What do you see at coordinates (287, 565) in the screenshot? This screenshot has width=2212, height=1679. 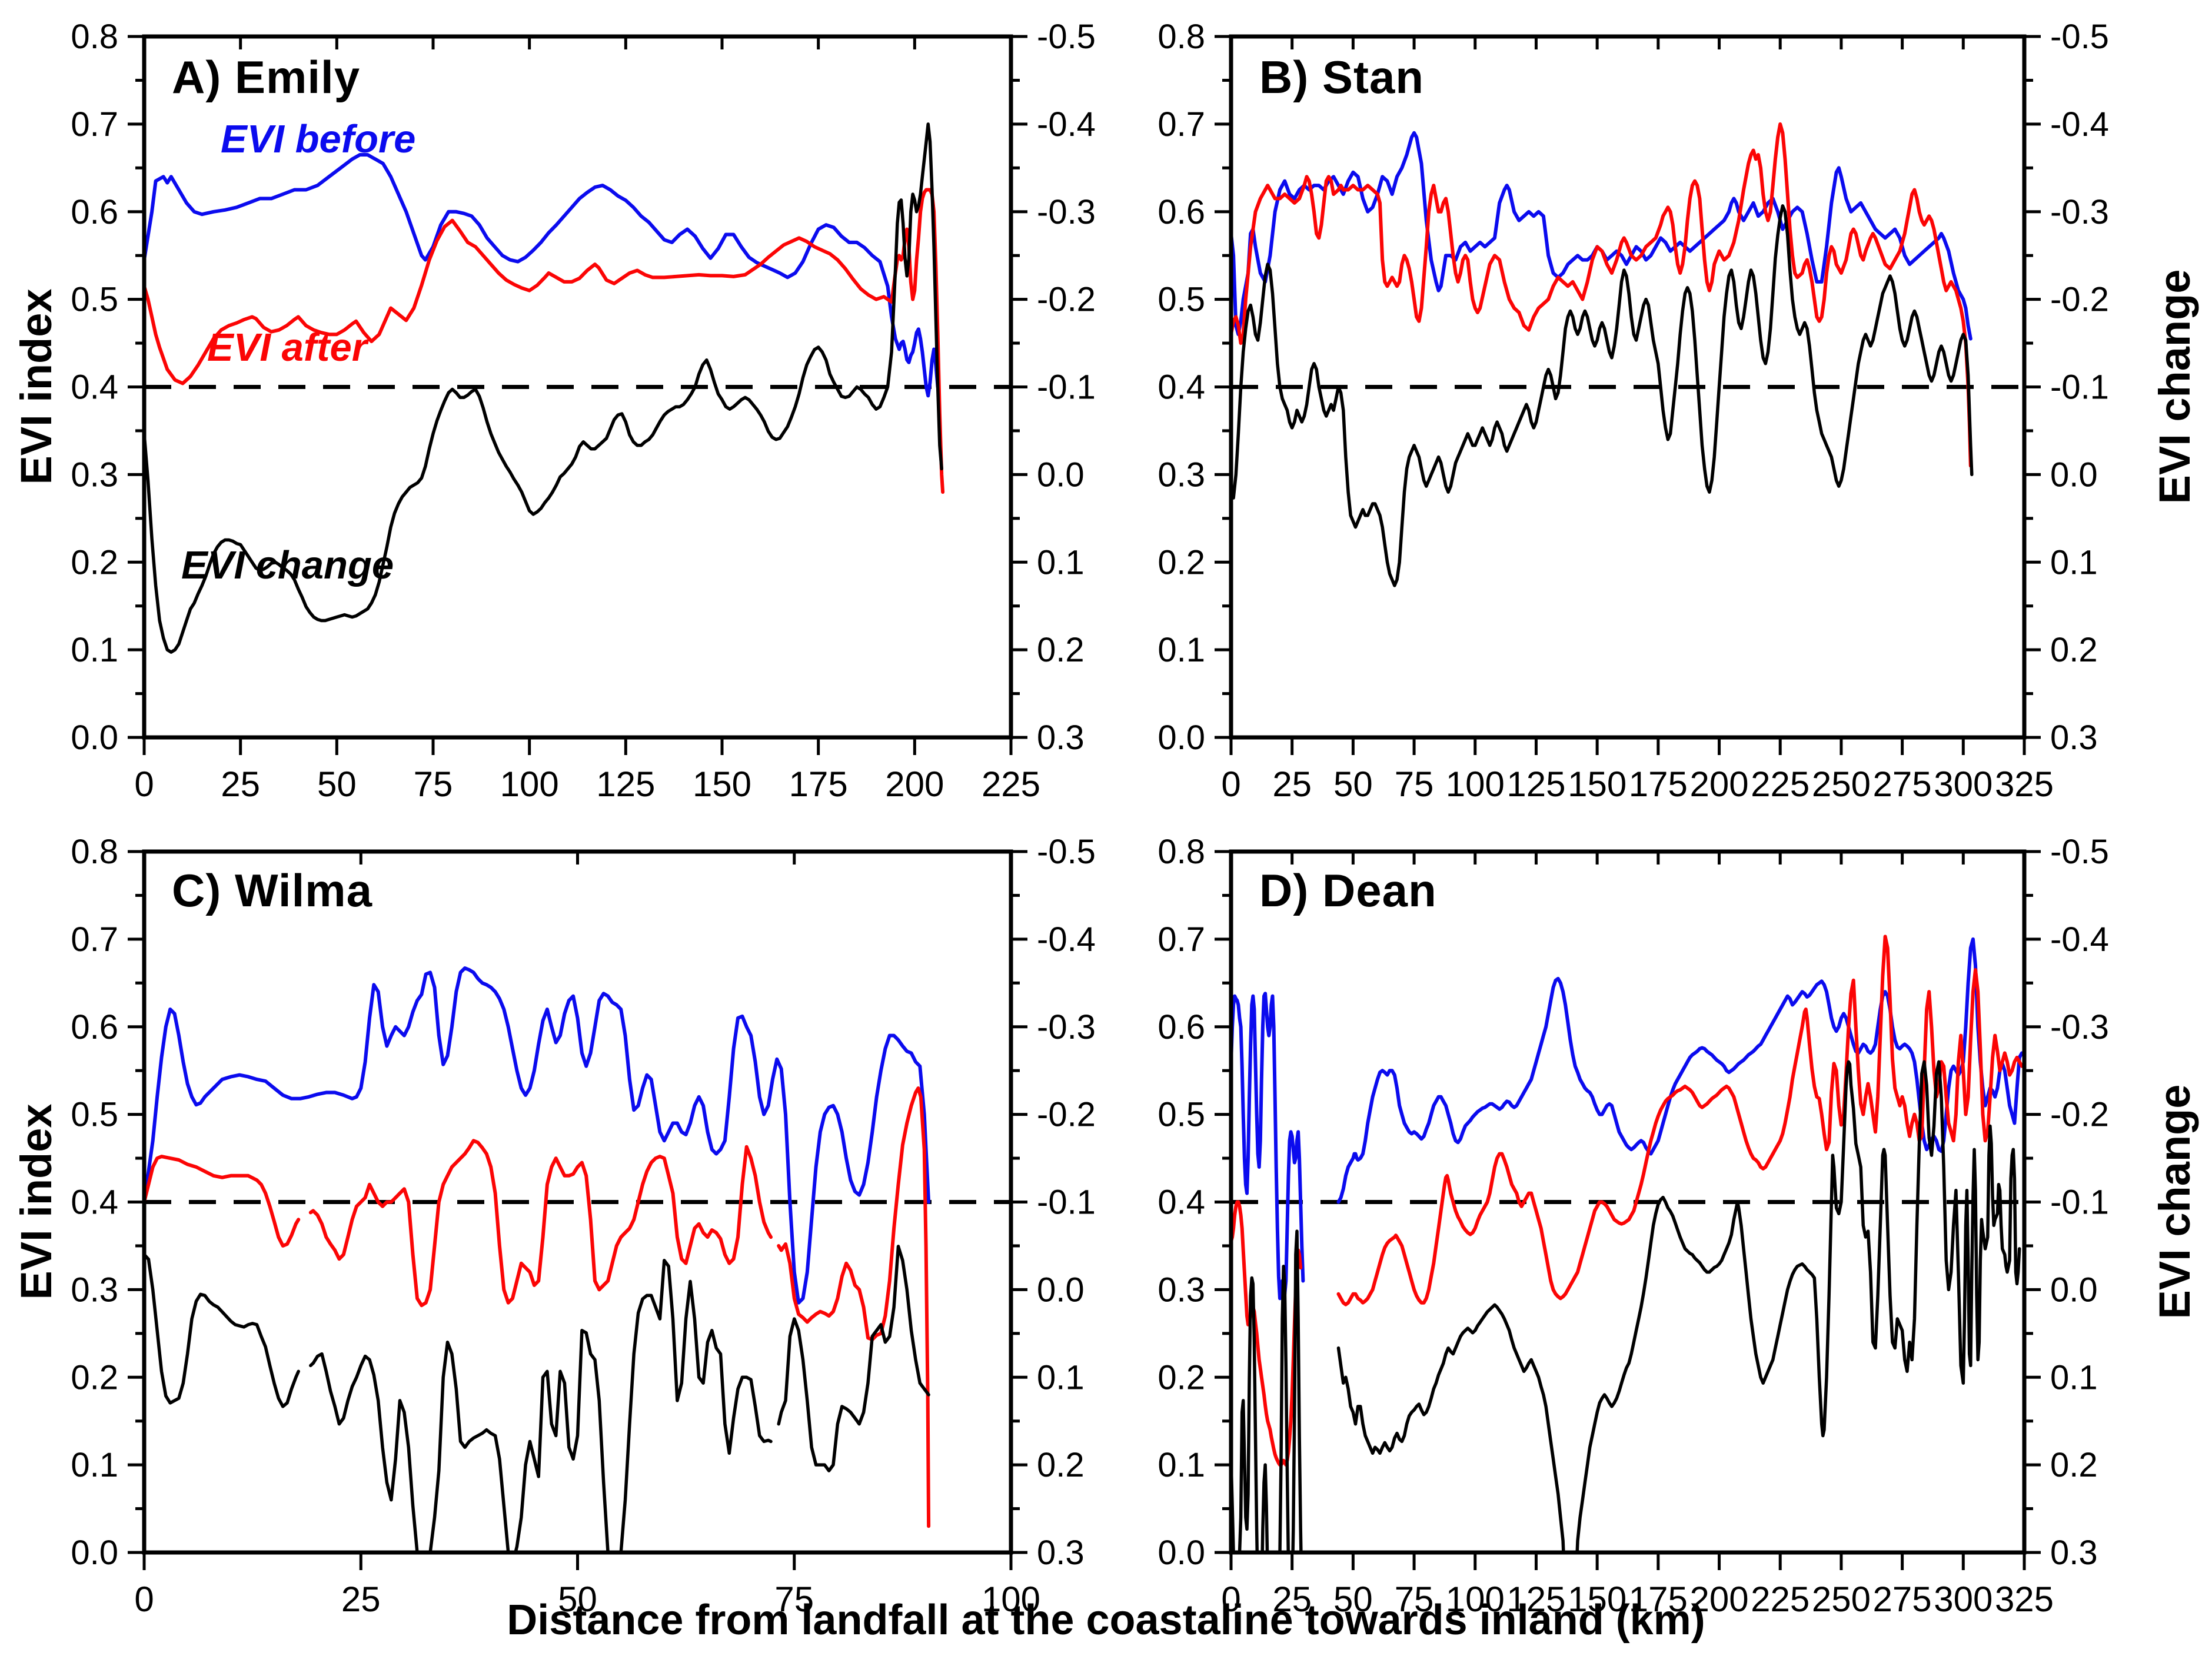 I see `legend-evi-change: EVI change` at bounding box center [287, 565].